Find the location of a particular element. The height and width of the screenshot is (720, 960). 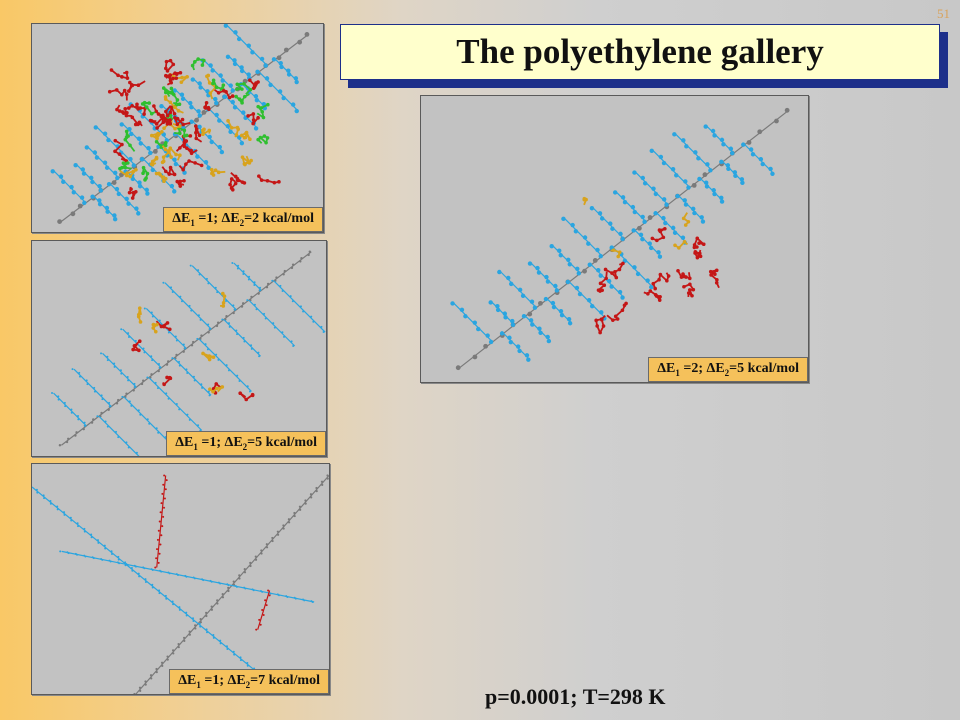

e2-value: 7 is located at coordinates (262, 681).